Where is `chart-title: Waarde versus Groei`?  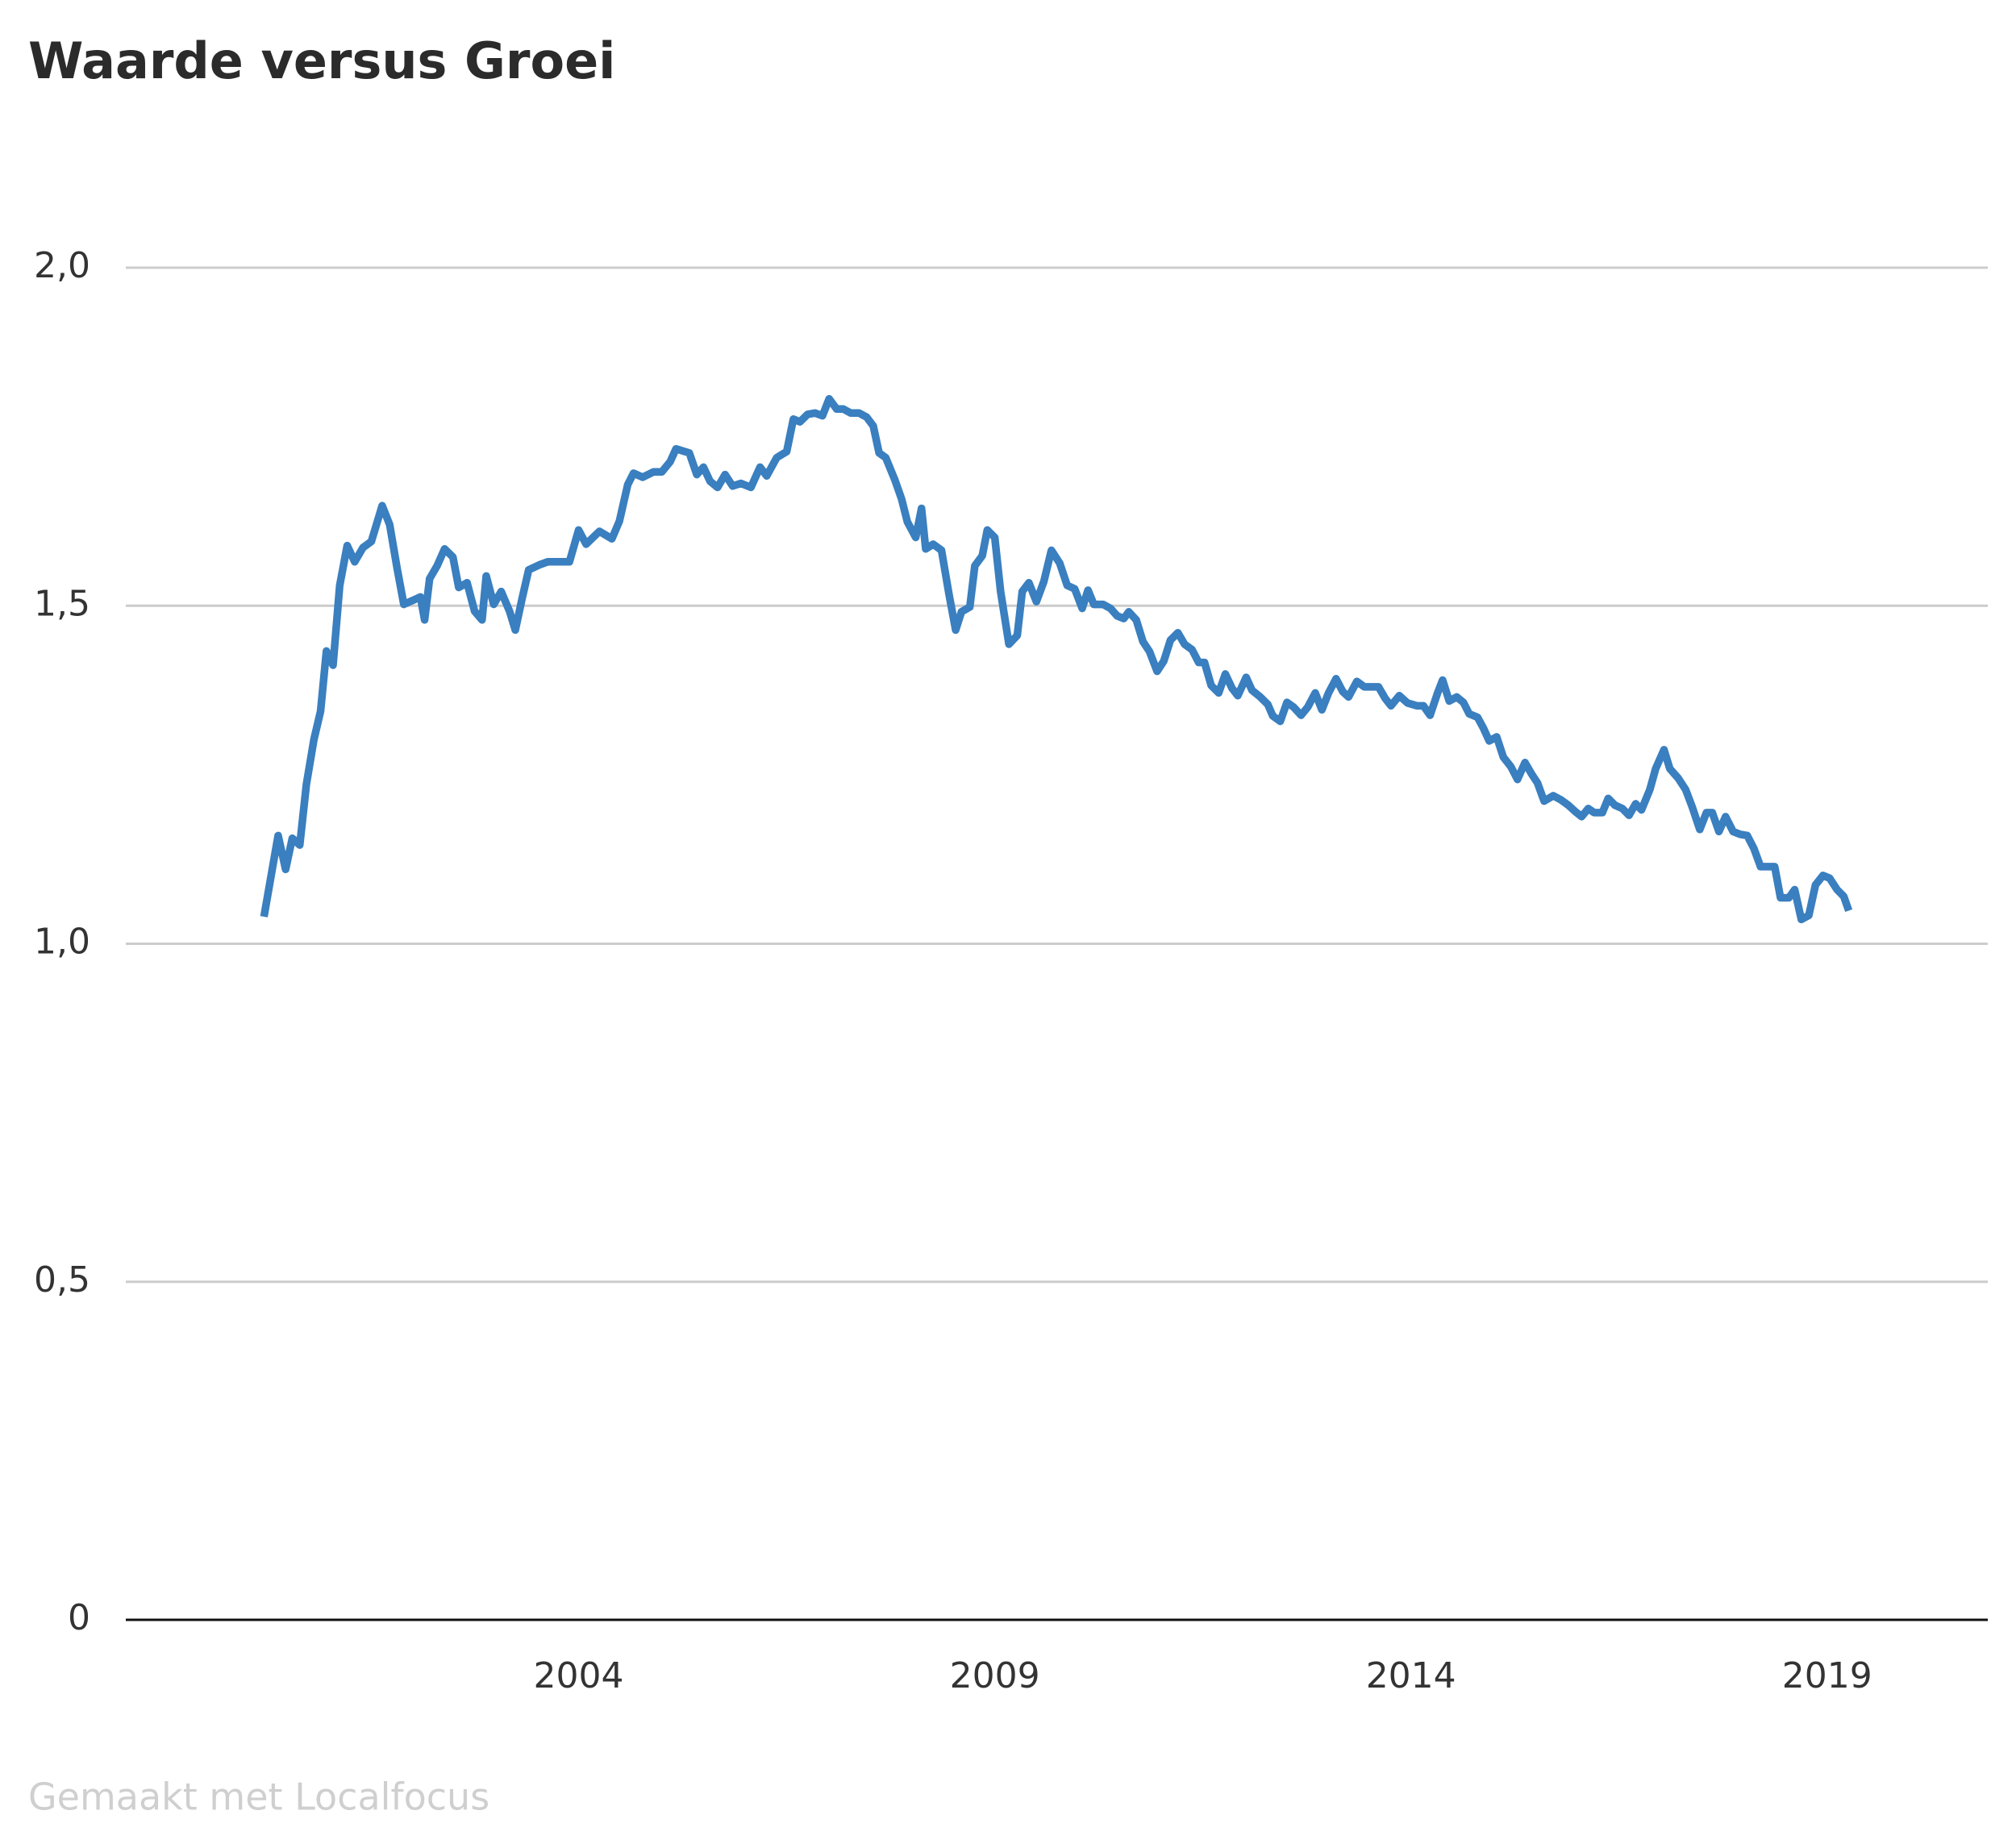
chart-title: Waarde versus Groei is located at coordinates (321, 60).